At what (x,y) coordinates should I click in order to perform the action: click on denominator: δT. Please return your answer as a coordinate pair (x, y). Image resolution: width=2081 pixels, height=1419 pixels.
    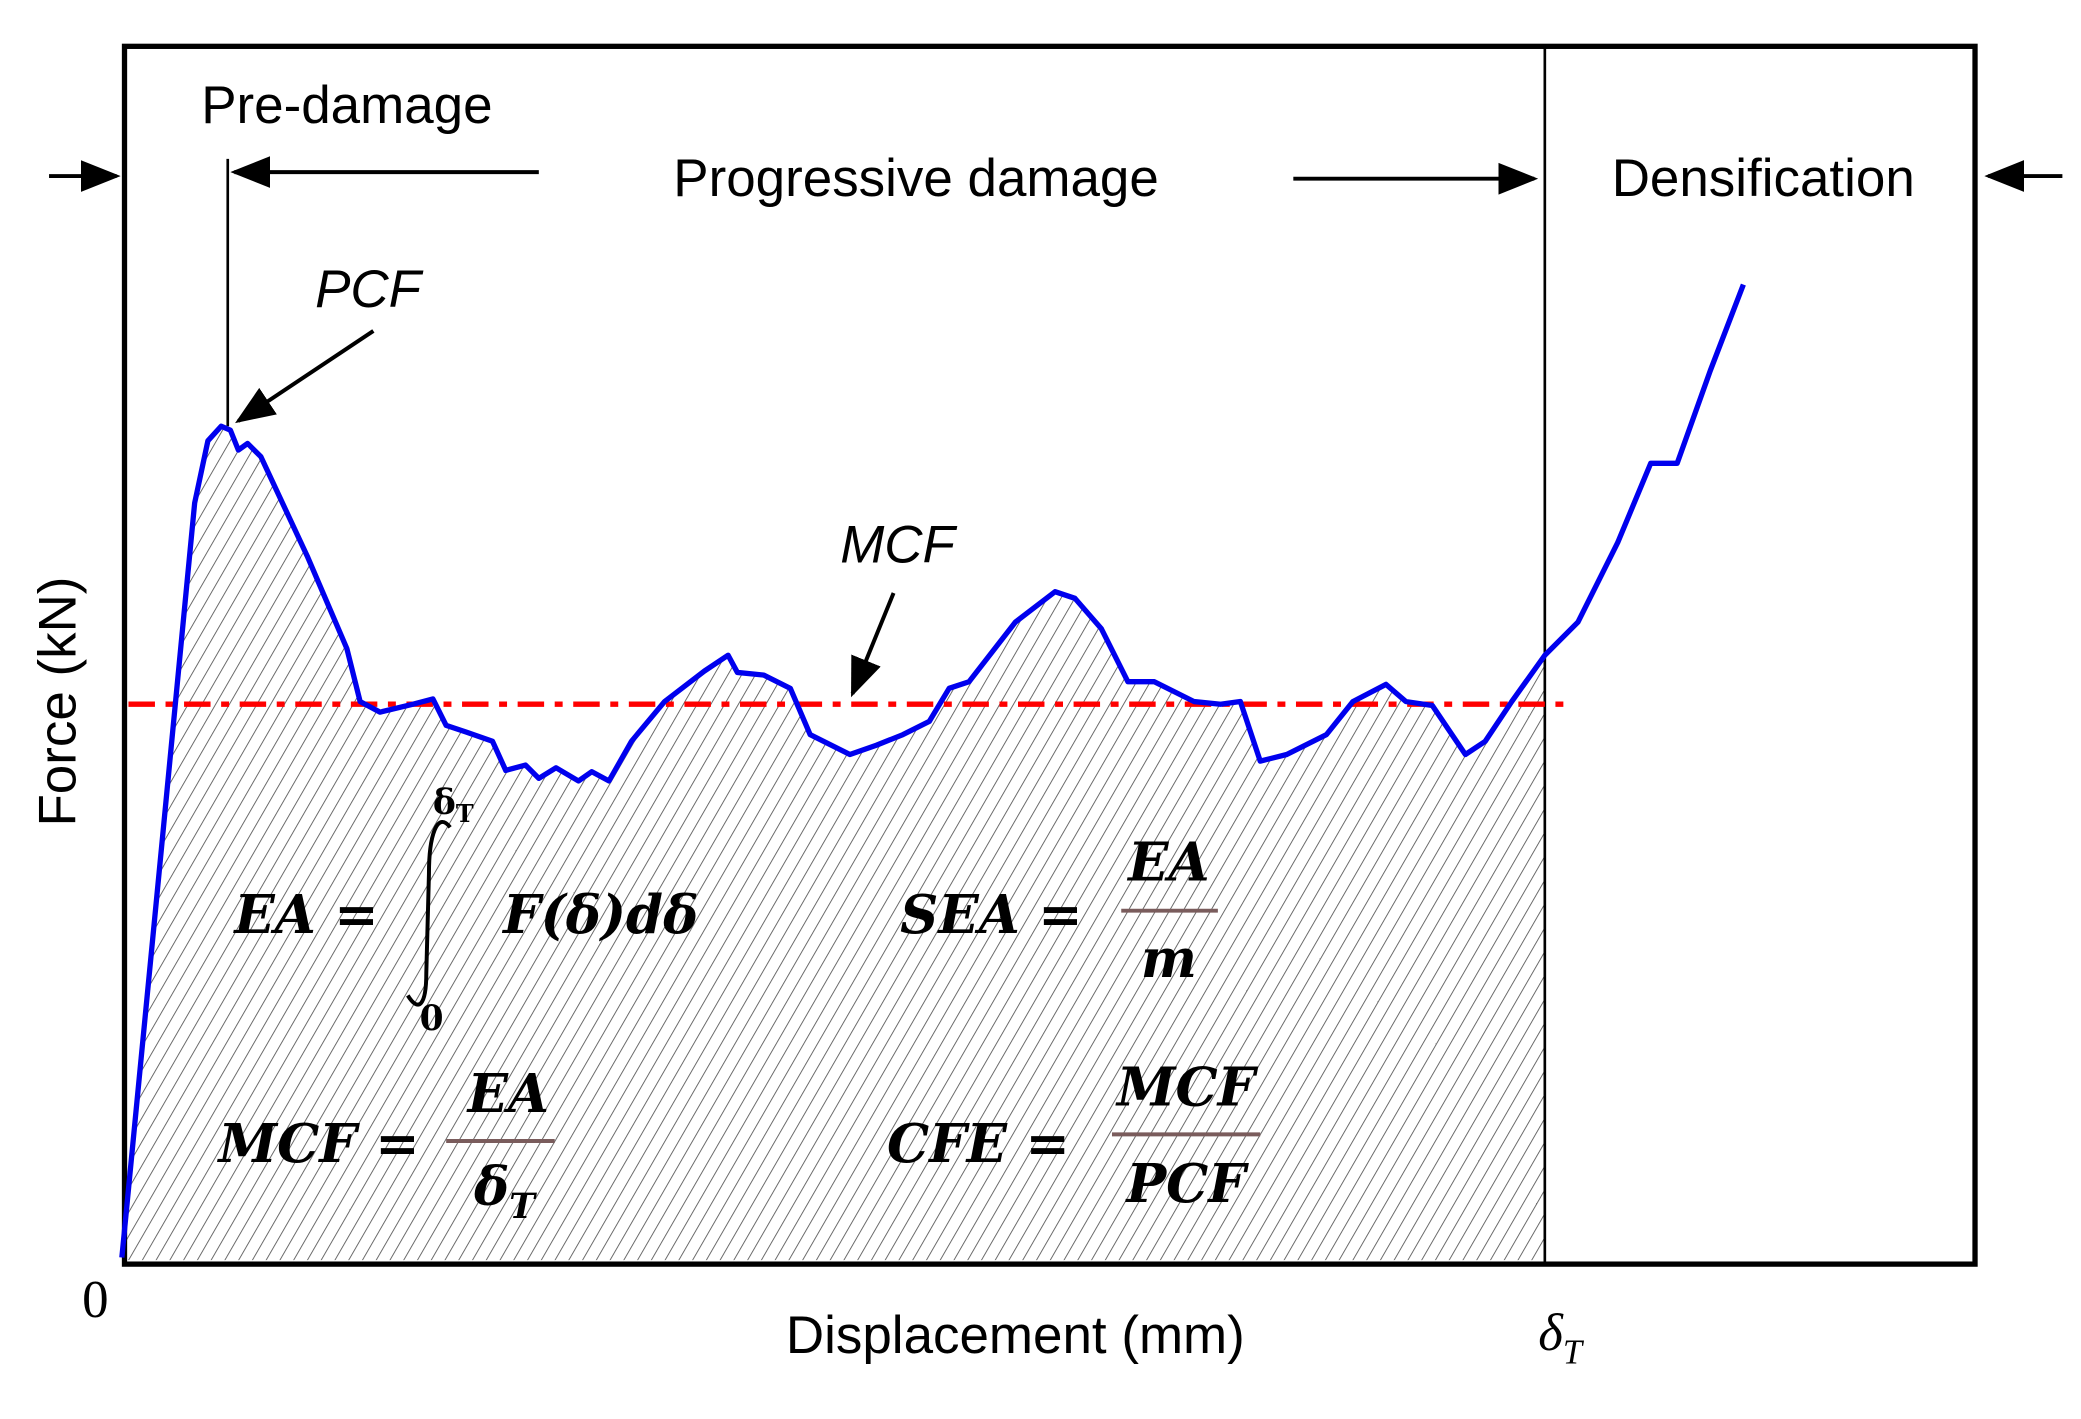
    Looking at the image, I should click on (505, 1191).